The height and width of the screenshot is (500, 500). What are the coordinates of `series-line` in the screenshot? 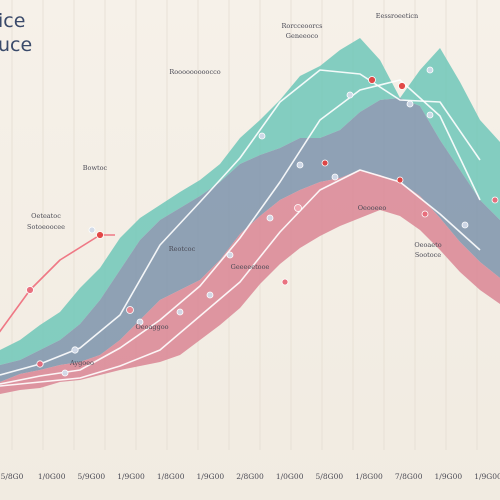 It's located at (57, 283).